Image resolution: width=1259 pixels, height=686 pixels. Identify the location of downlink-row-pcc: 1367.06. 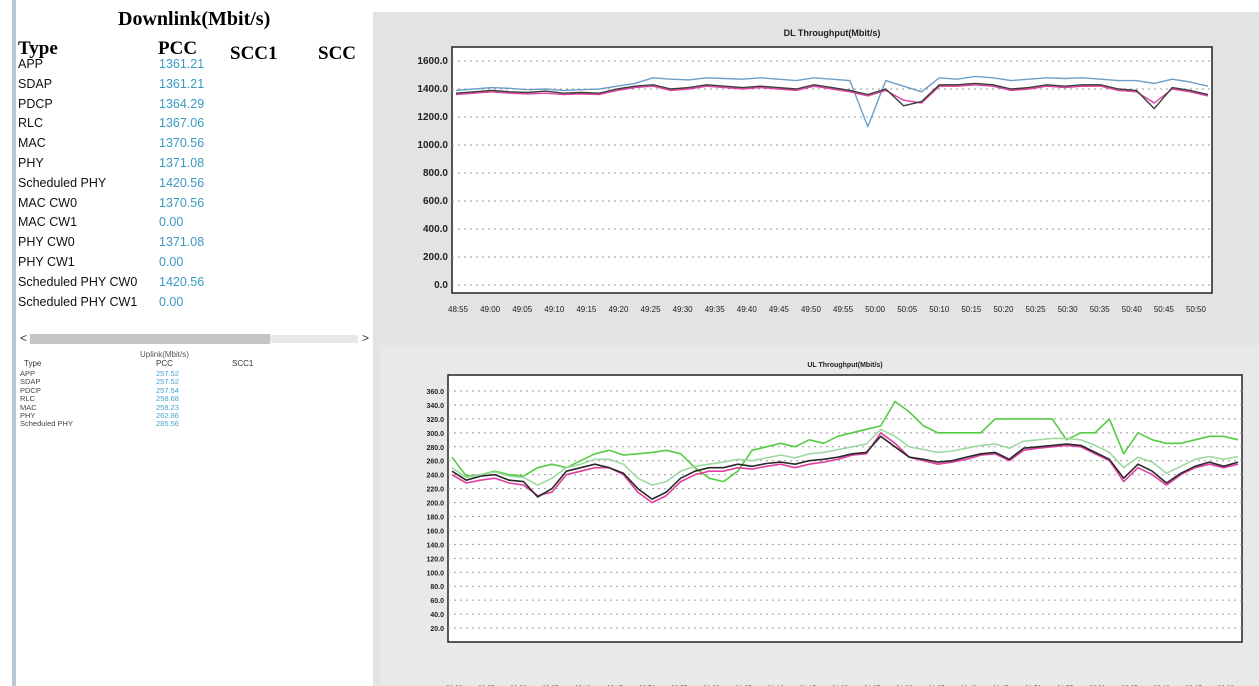
(182, 123).